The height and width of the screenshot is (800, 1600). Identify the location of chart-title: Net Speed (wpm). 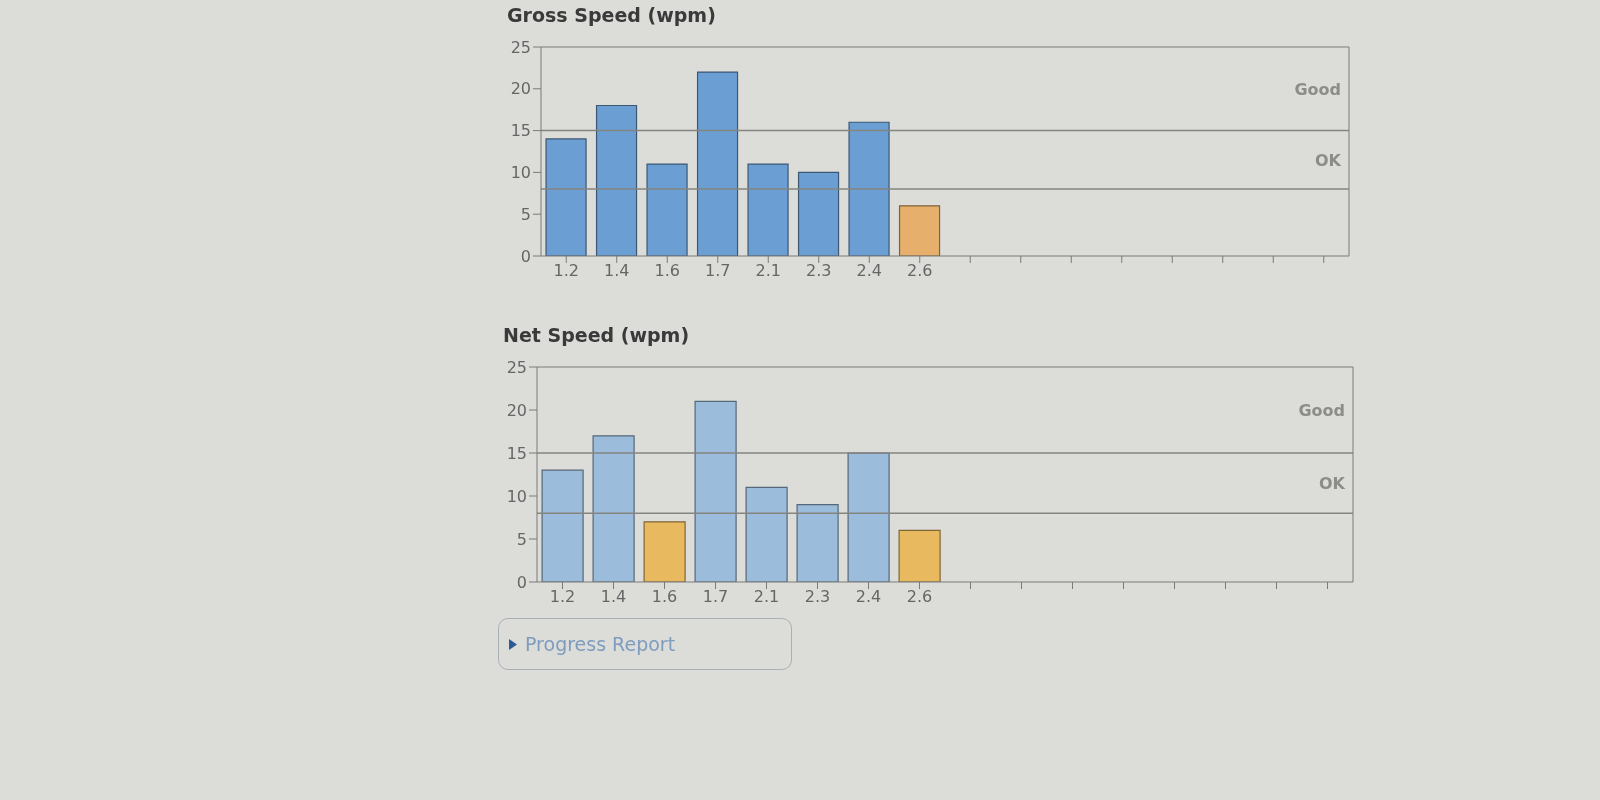
(596, 335).